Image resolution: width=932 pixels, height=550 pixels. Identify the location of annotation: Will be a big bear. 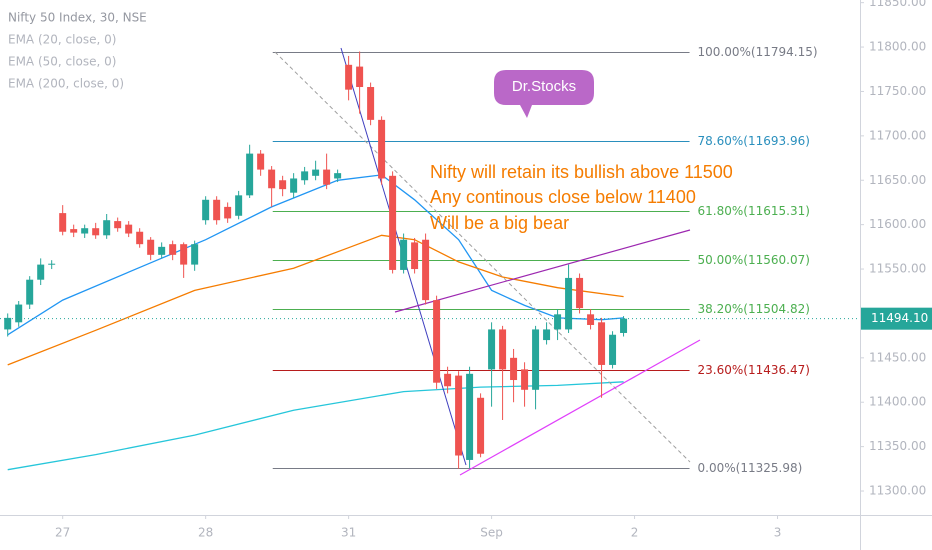
(499, 223).